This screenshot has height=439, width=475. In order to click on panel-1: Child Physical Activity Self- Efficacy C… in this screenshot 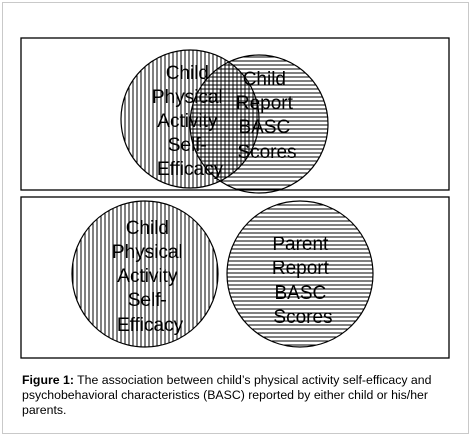, I will do `click(224, 121)`.